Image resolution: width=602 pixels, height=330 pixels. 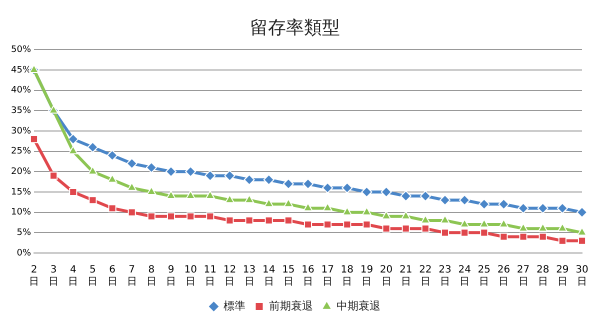 What do you see at coordinates (347, 276) in the screenshot?
I see `x-tick-label: 18日` at bounding box center [347, 276].